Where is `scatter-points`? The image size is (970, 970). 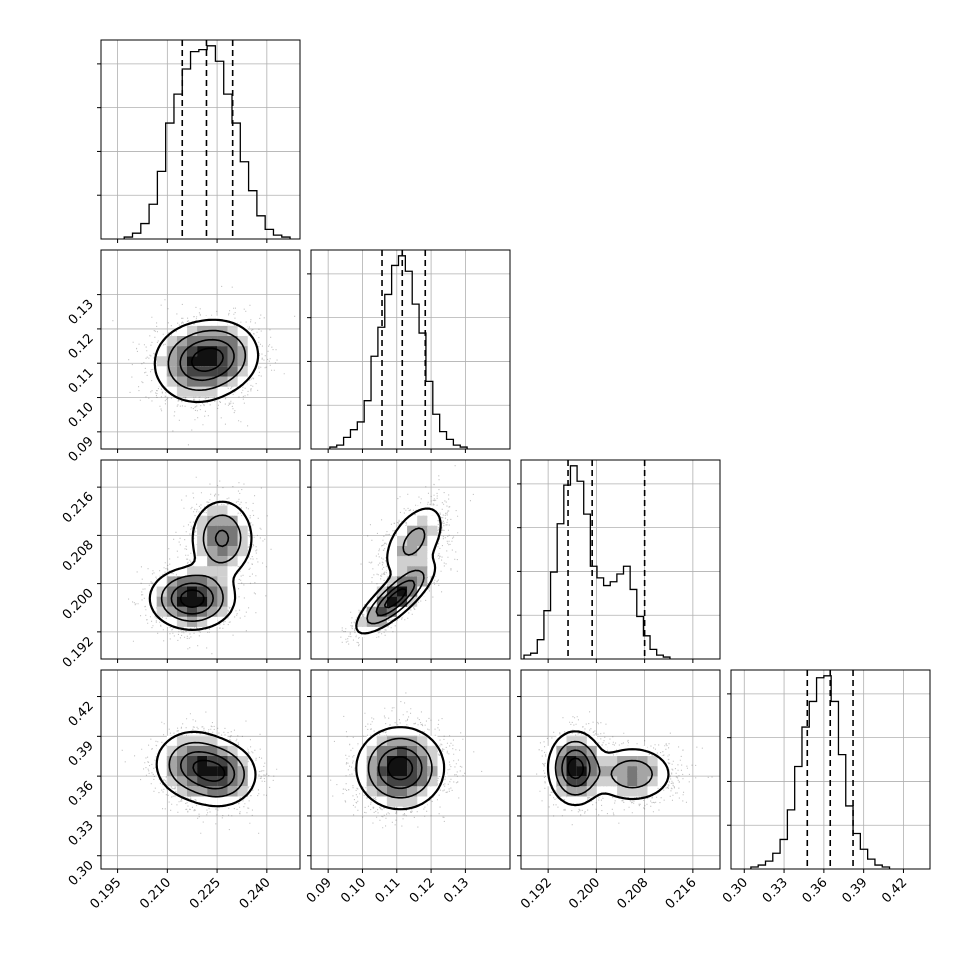 scatter-points is located at coordinates (199, 772).